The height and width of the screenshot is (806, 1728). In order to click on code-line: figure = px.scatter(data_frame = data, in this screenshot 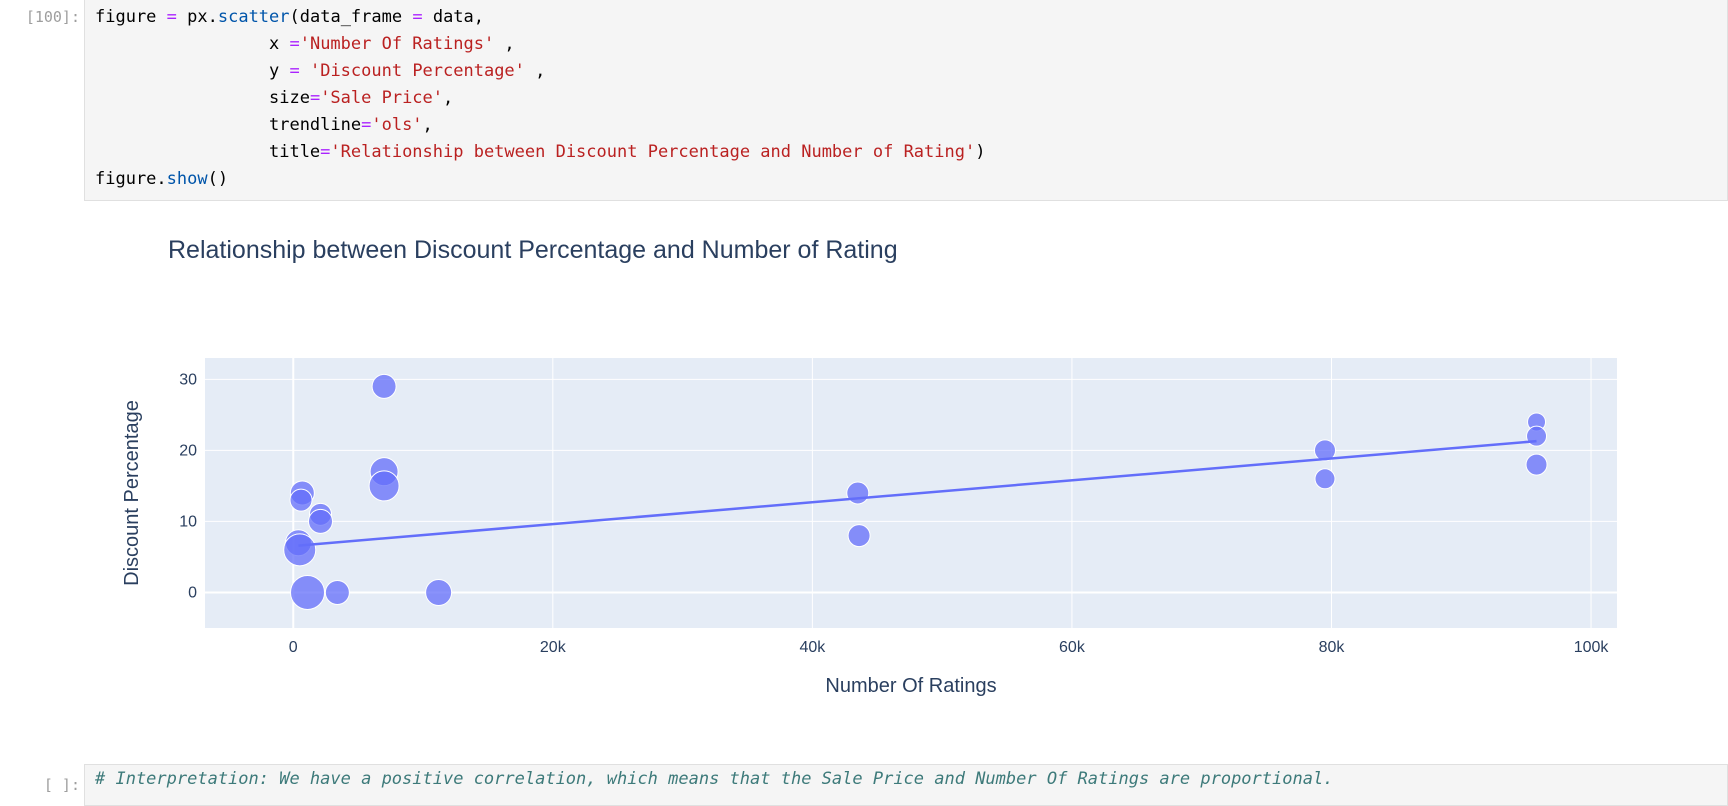, I will do `click(289, 17)`.